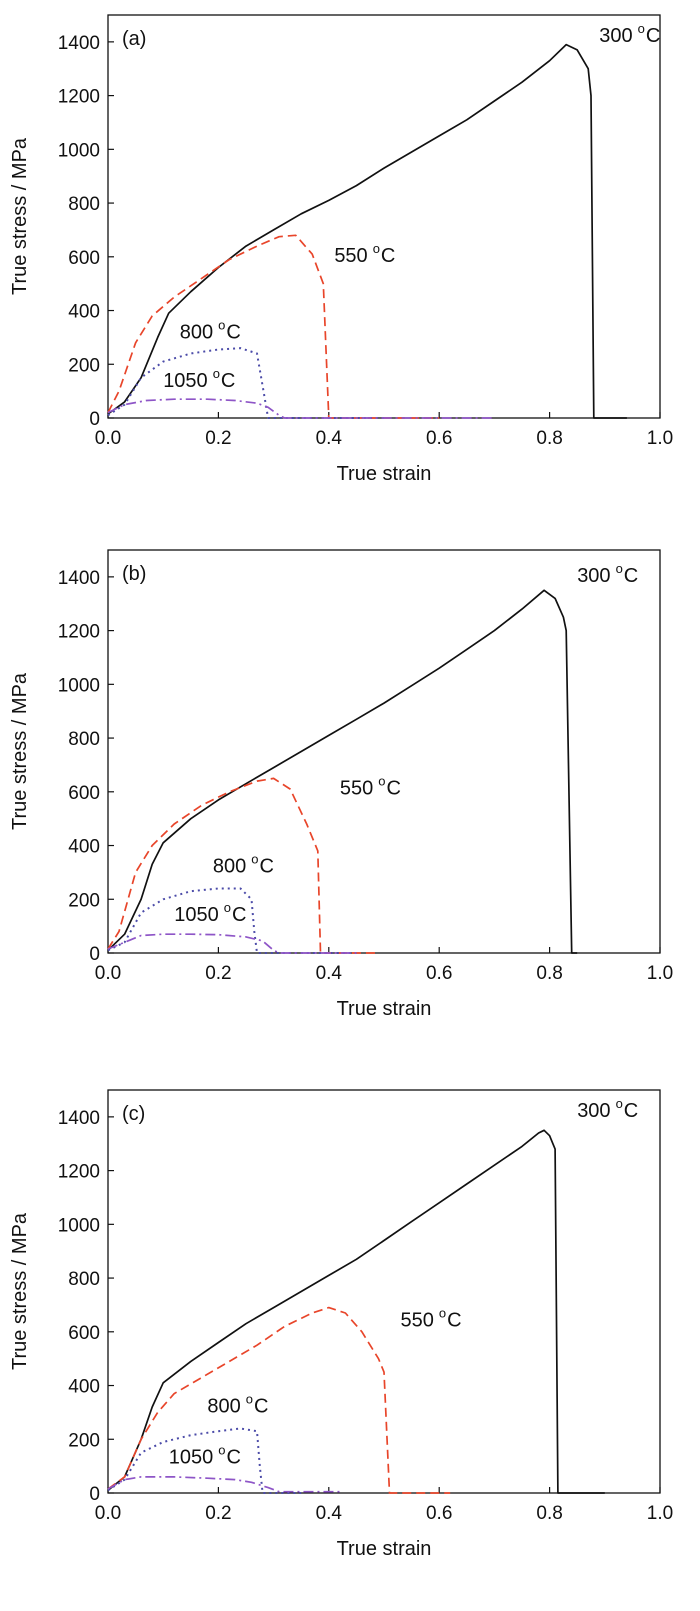  Describe the element at coordinates (84, 204) in the screenshot. I see `y-tick-label: 800` at that location.